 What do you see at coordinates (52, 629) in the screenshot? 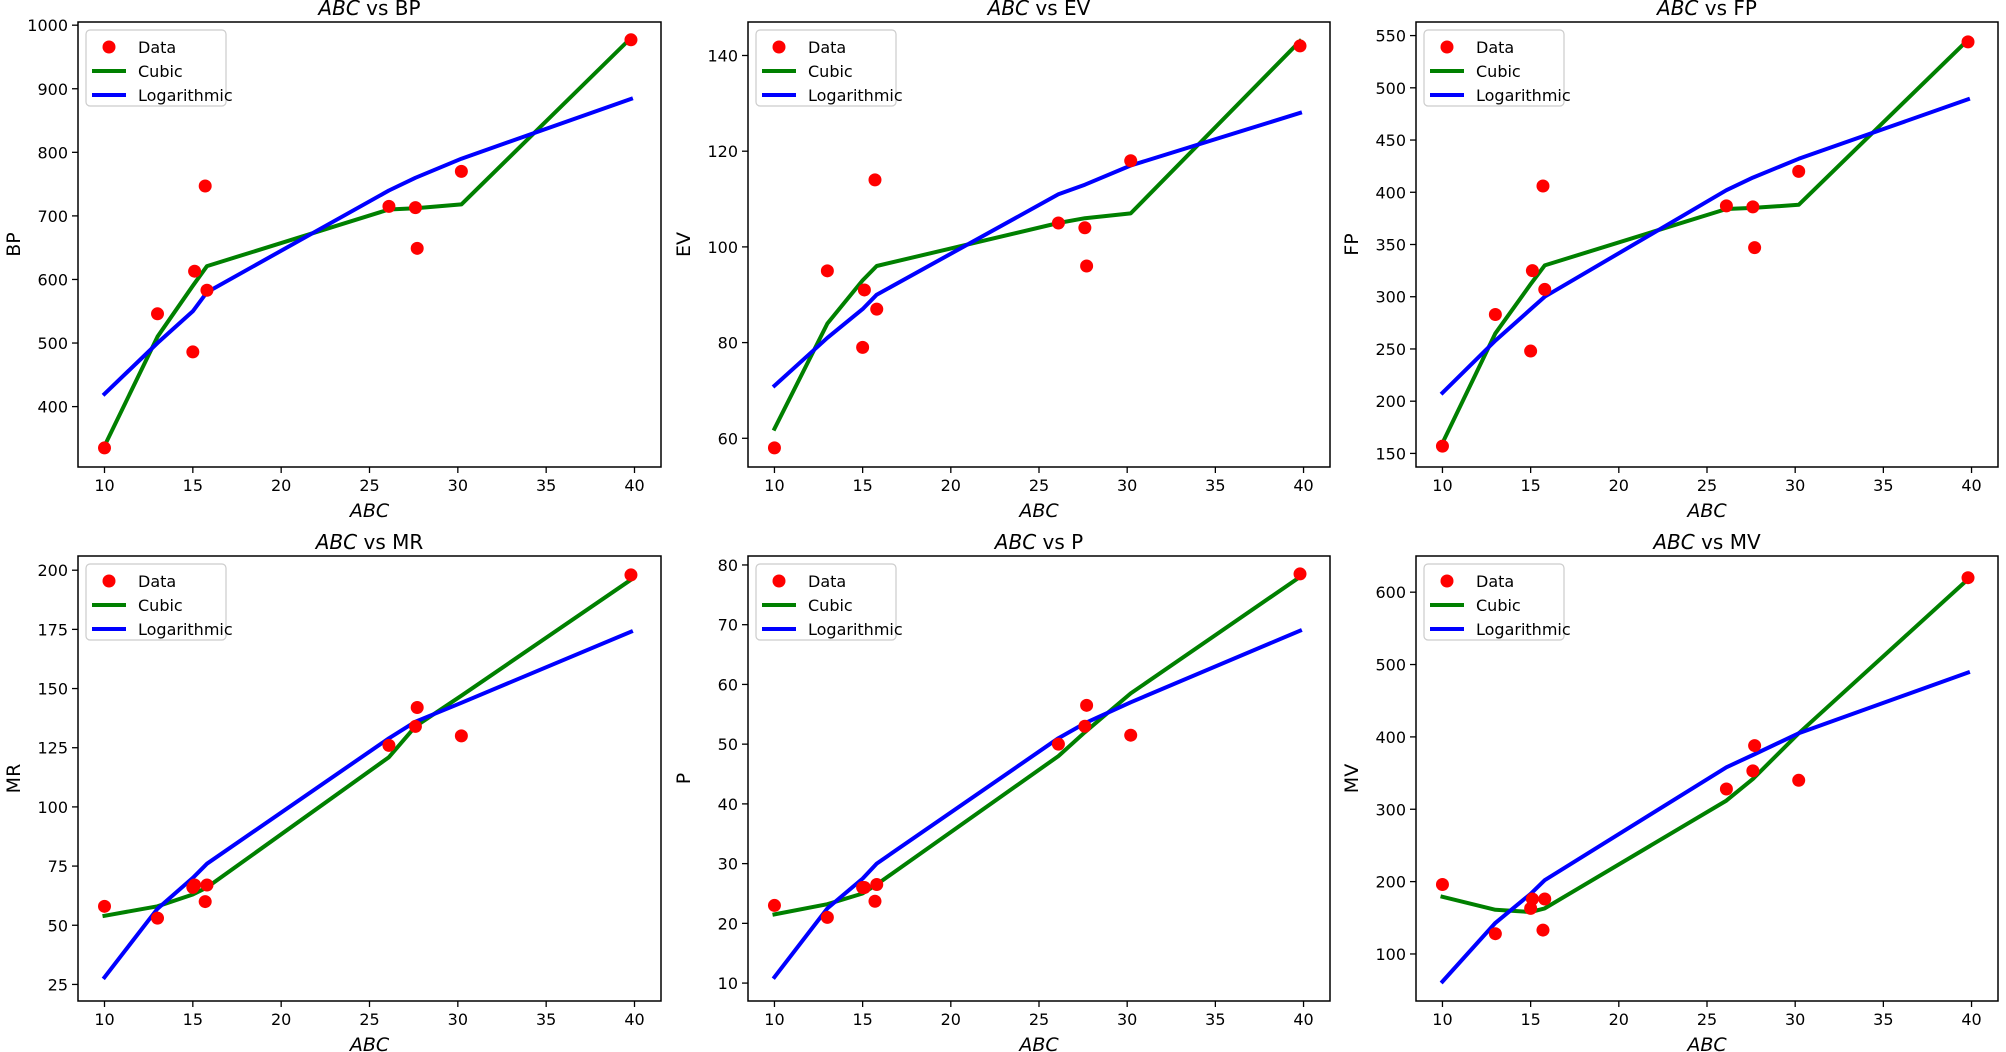
I see `y-tick-label: 175` at bounding box center [52, 629].